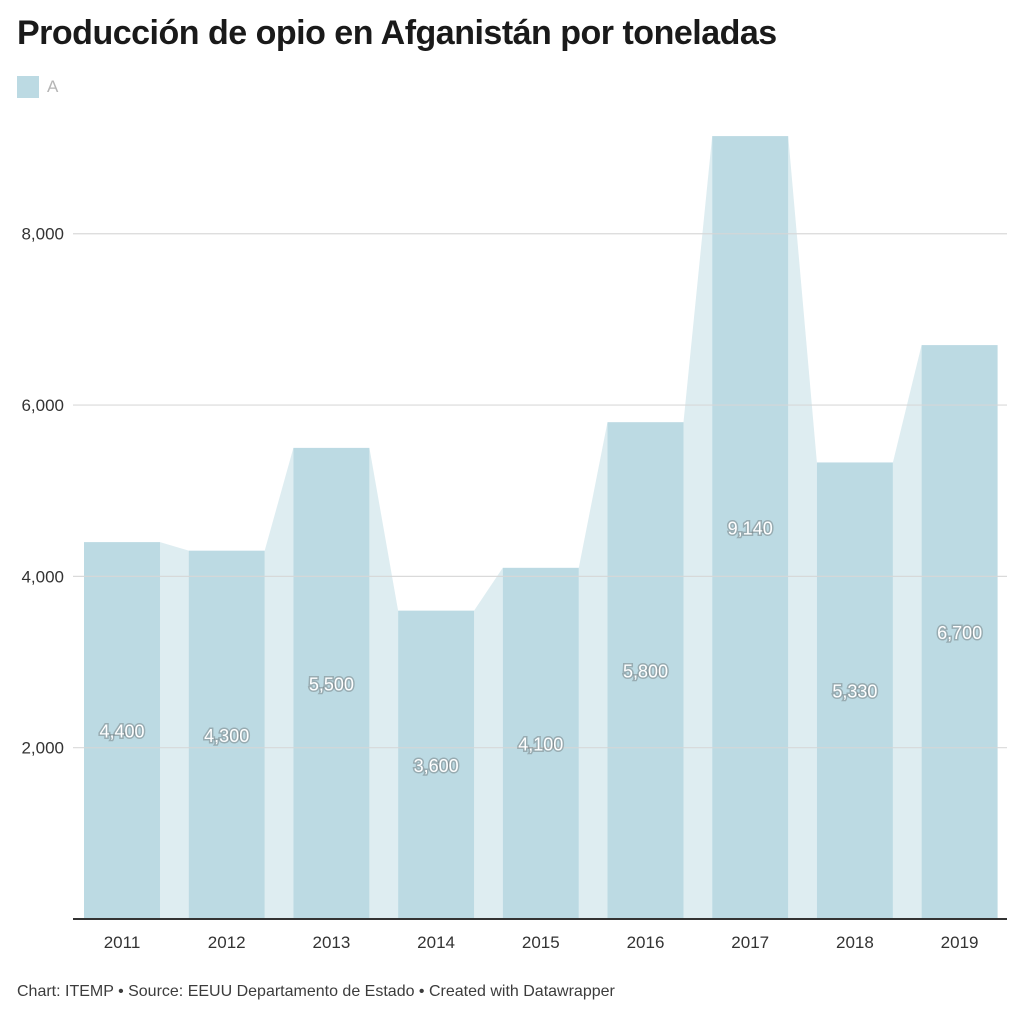 The image size is (1024, 1024). What do you see at coordinates (42, 234) in the screenshot?
I see `y-tick-label: 8,000` at bounding box center [42, 234].